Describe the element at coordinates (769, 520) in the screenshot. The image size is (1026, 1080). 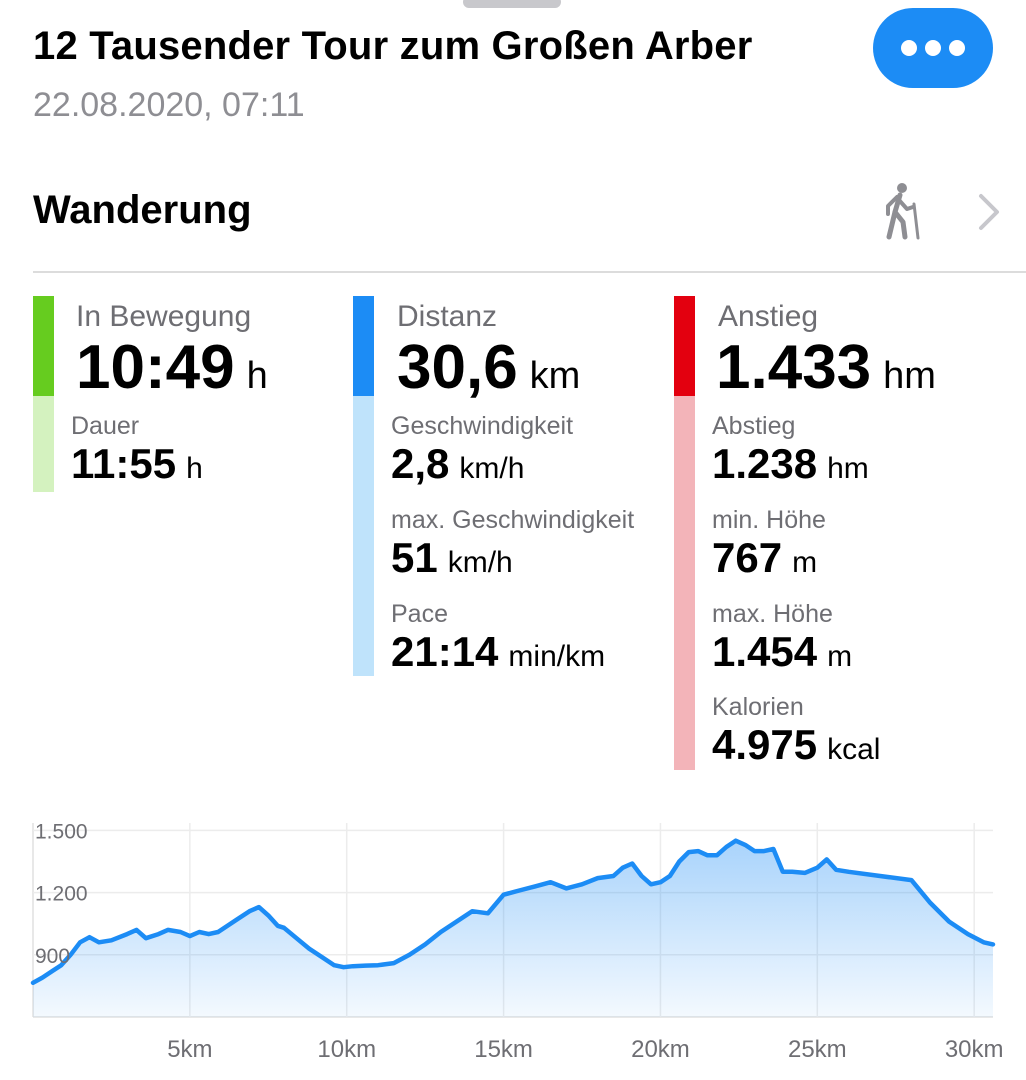
I see `min-altitude-label: min. Höhe` at that location.